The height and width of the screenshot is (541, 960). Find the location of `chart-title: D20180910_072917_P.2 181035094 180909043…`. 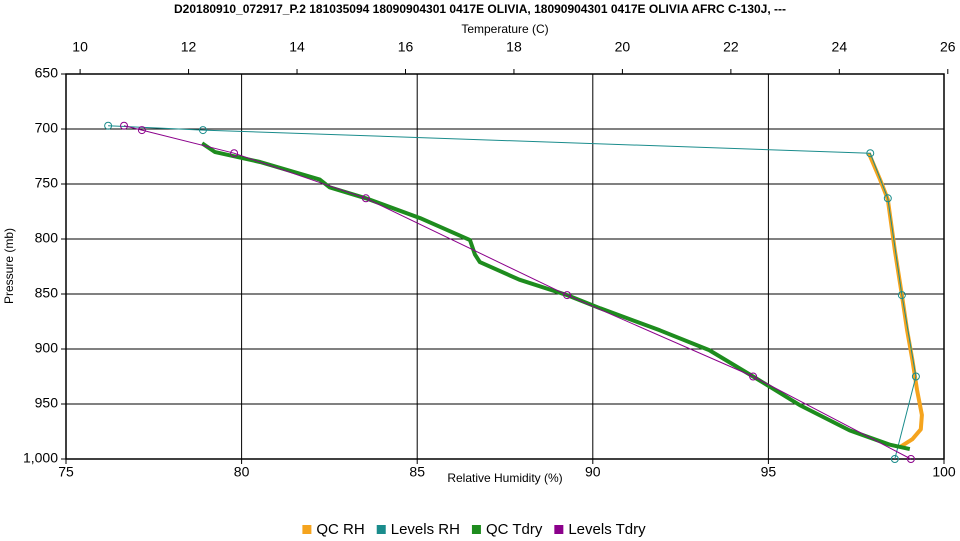

chart-title: D20180910_072917_P.2 181035094 180909043… is located at coordinates (480, 9).